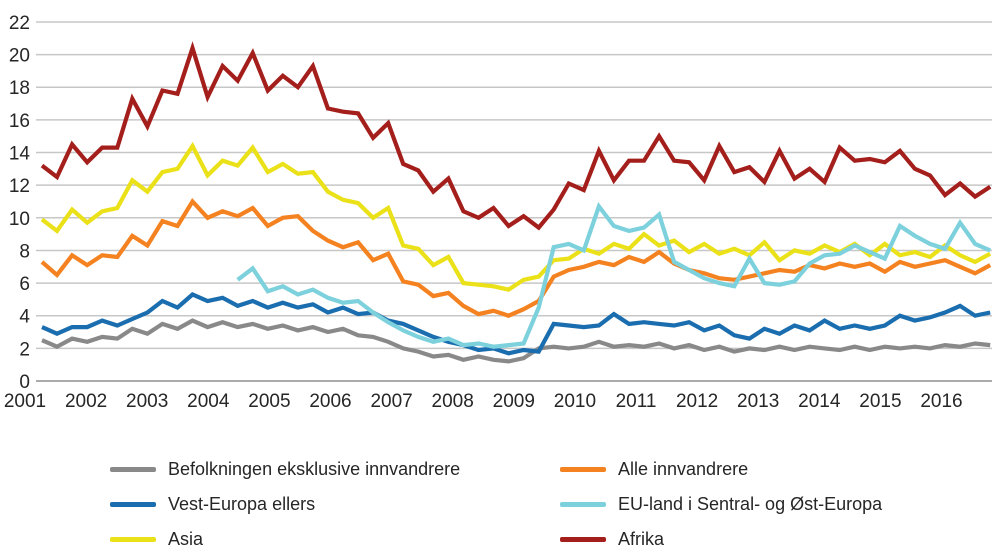 Image resolution: width=1000 pixels, height=558 pixels. What do you see at coordinates (242, 504) in the screenshot?
I see `legend-label-vest-europa-ellers: Vest-Europa ellers` at bounding box center [242, 504].